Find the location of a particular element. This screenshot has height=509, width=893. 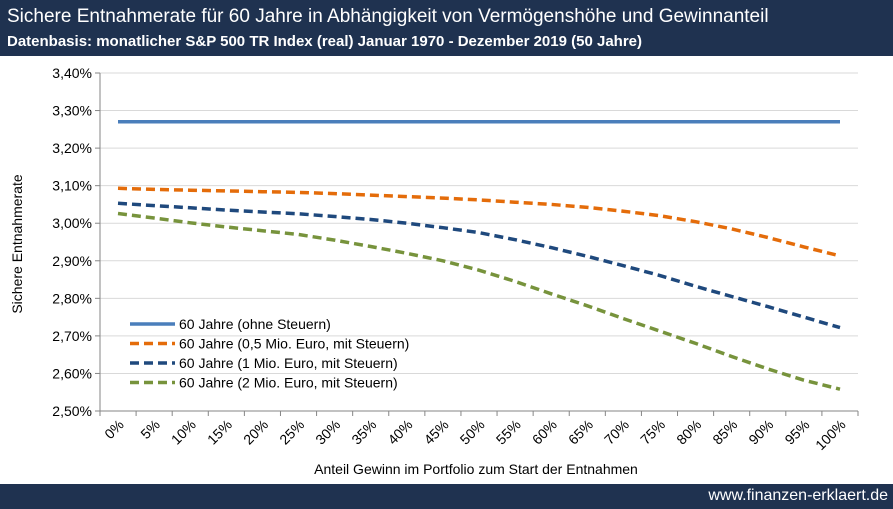

y-tick-label: 2,70% is located at coordinates (72, 336).